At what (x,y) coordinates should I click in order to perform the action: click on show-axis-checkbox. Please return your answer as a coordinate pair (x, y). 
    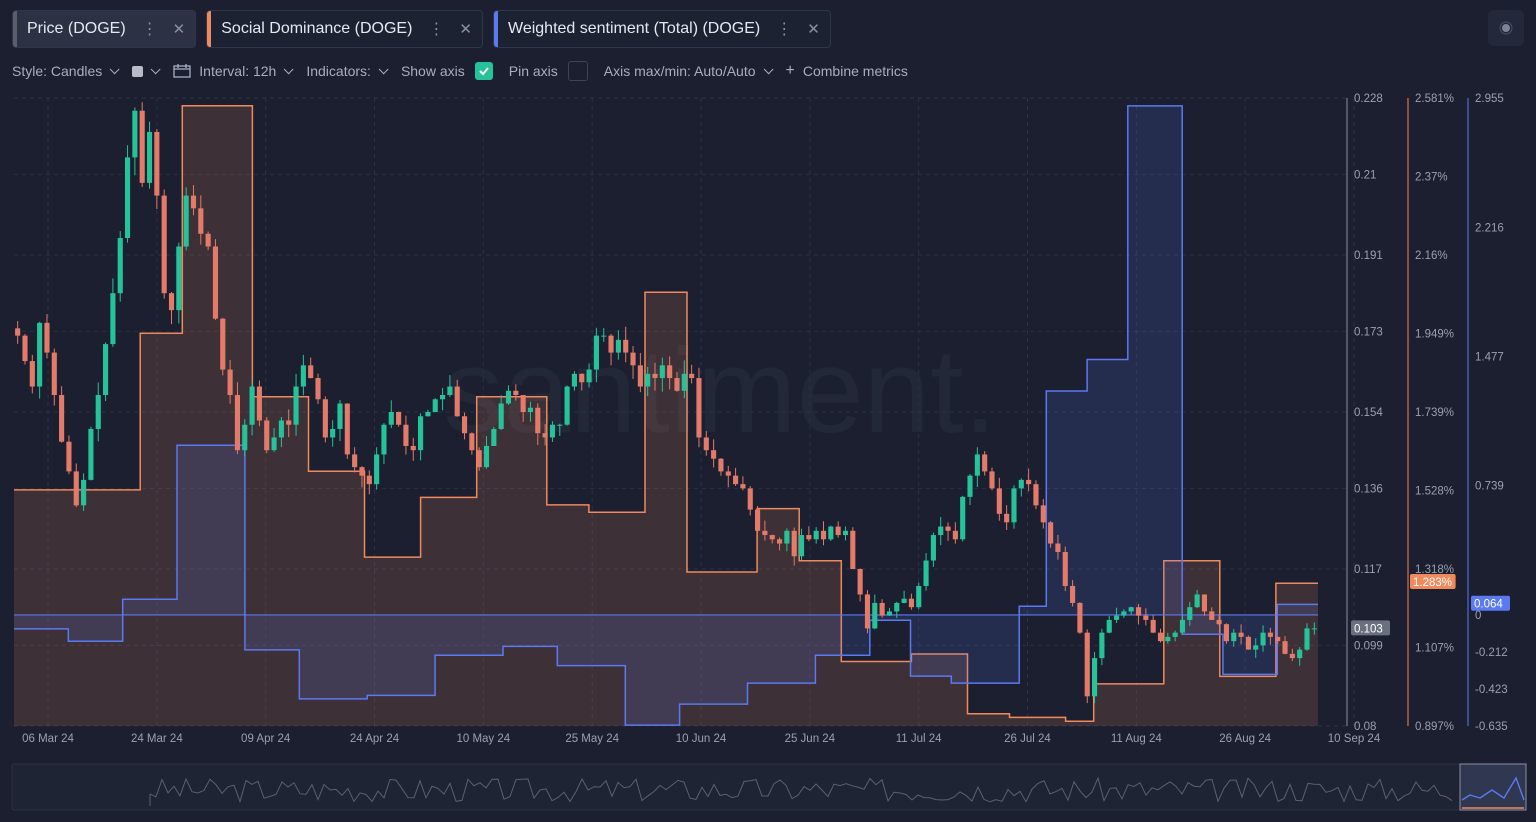
    Looking at the image, I should click on (483, 71).